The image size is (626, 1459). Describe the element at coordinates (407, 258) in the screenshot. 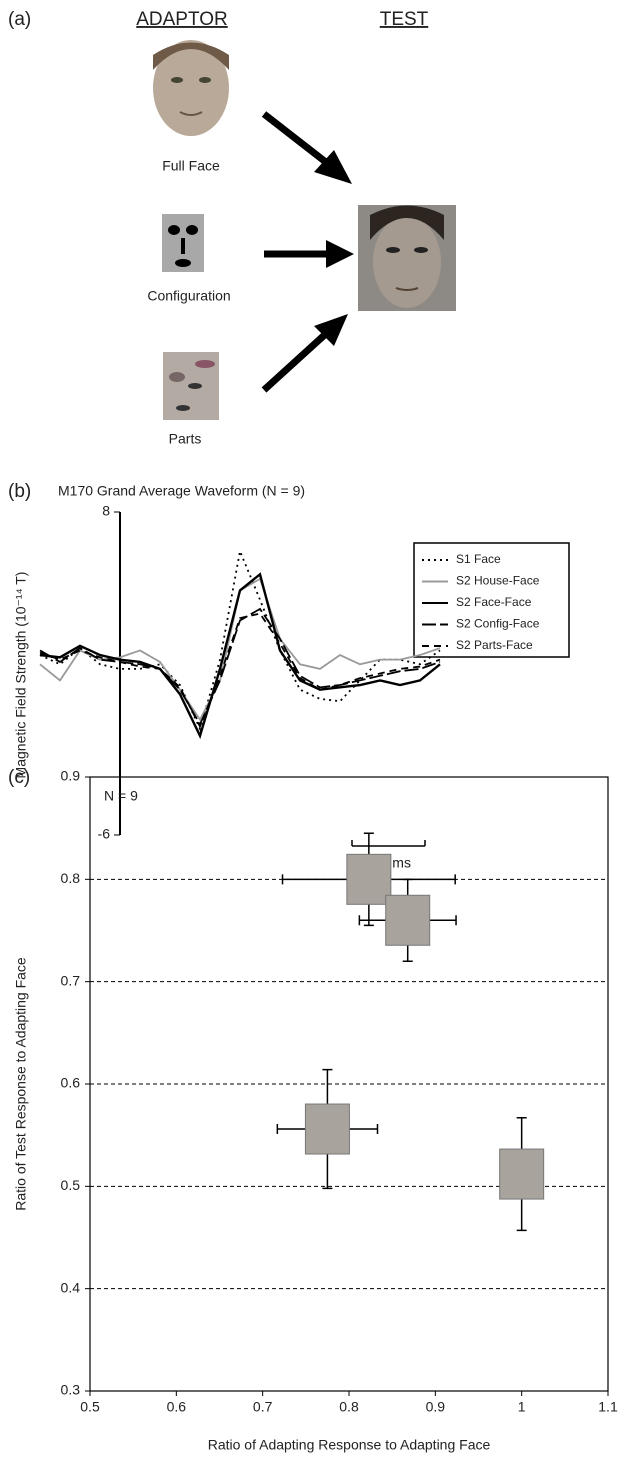

I see `test-face-image` at that location.